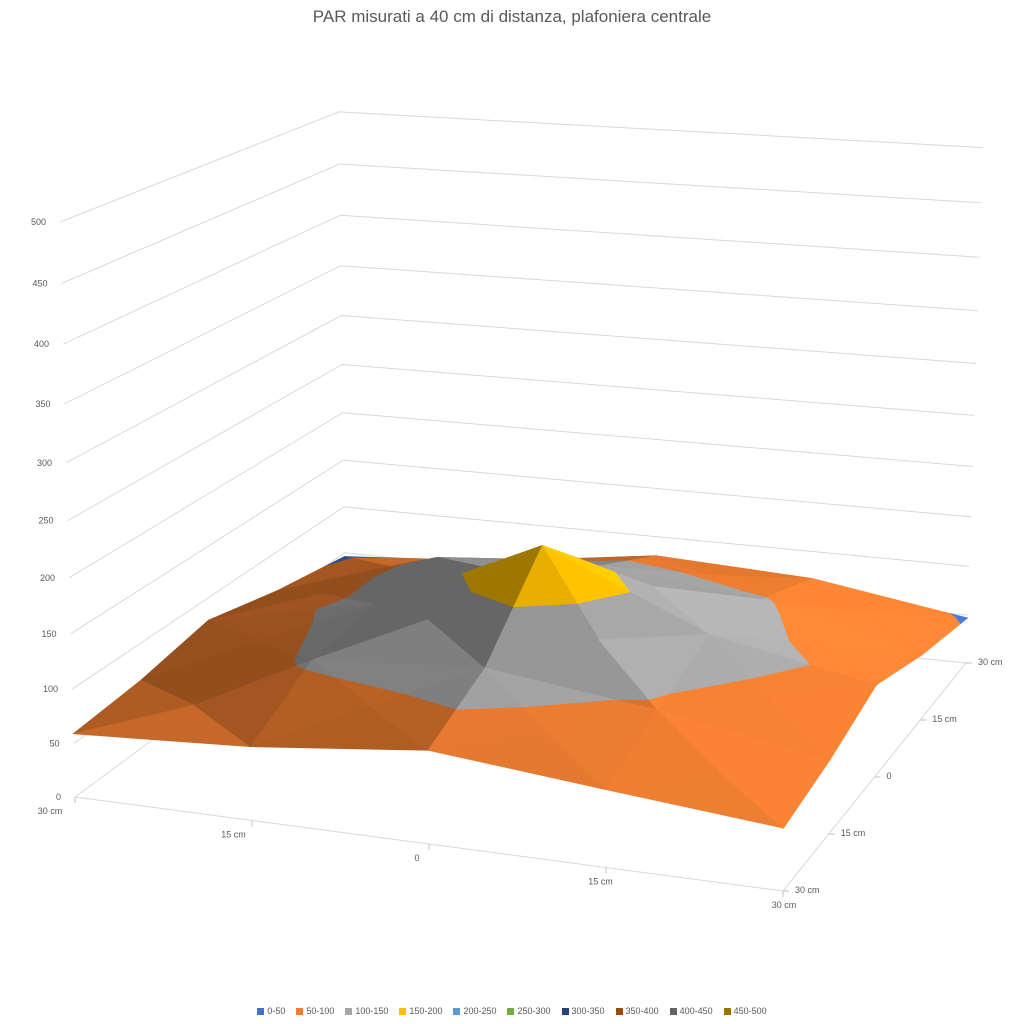 This screenshot has width=1024, height=1024. Describe the element at coordinates (696, 1011) in the screenshot. I see `legend-label: 400-450` at that location.